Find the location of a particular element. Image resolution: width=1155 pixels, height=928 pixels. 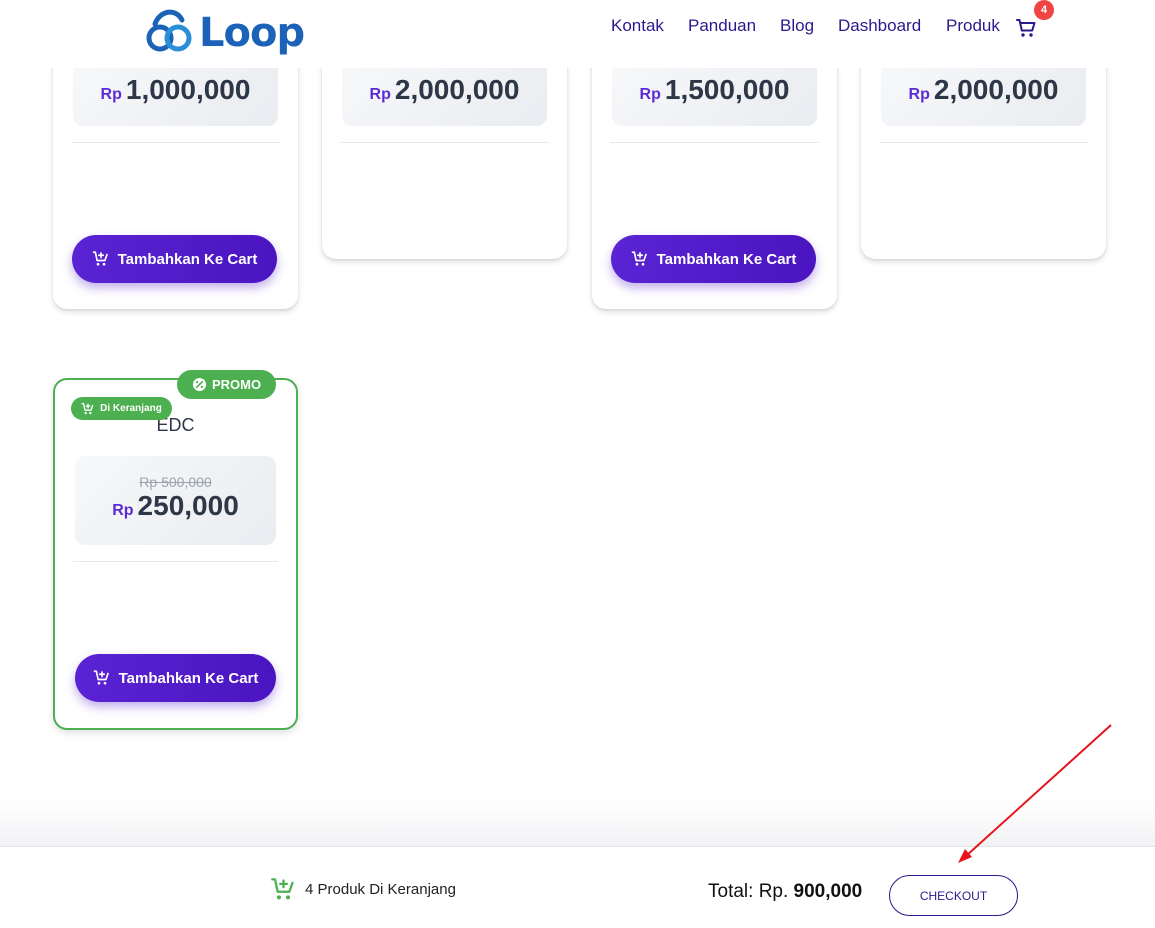

cart-summary: 4 Produk Di Keranjang is located at coordinates (363, 889).